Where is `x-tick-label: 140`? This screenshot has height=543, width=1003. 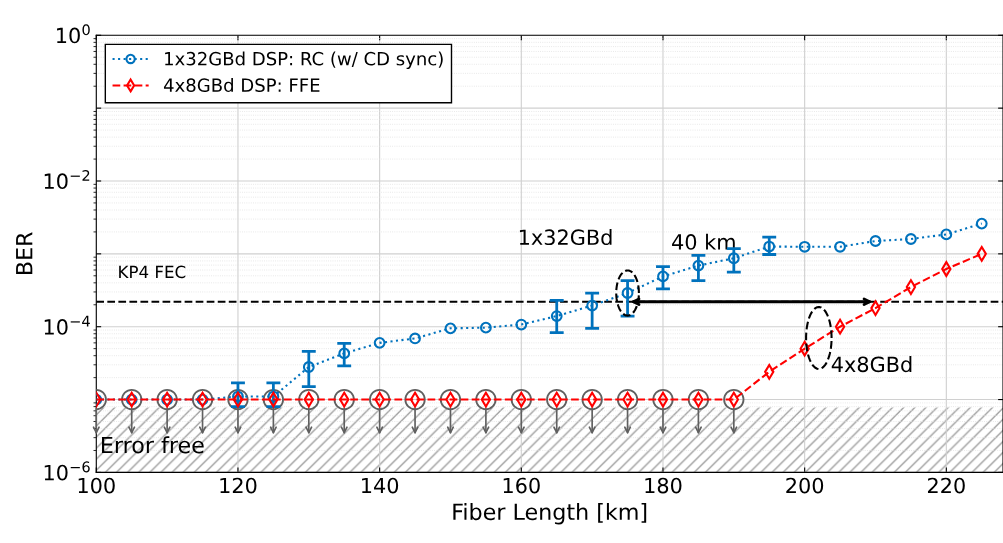
x-tick-label: 140 is located at coordinates (380, 485).